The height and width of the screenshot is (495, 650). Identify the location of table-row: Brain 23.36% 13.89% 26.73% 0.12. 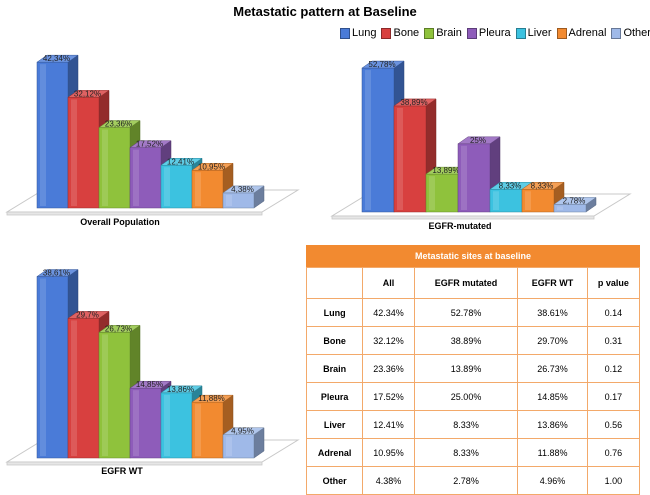
(473, 368).